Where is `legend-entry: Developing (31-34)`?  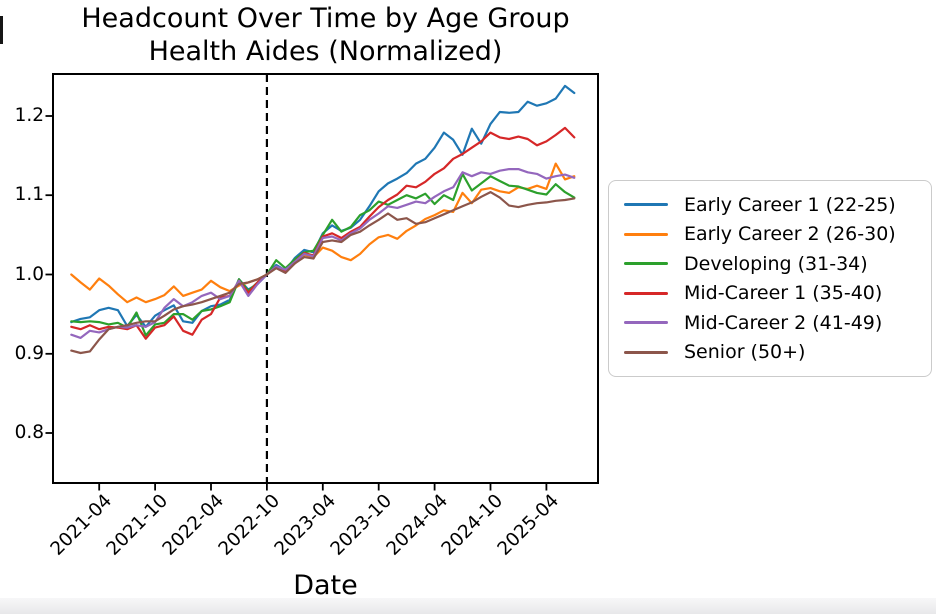 legend-entry: Developing (31-34) is located at coordinates (770, 264).